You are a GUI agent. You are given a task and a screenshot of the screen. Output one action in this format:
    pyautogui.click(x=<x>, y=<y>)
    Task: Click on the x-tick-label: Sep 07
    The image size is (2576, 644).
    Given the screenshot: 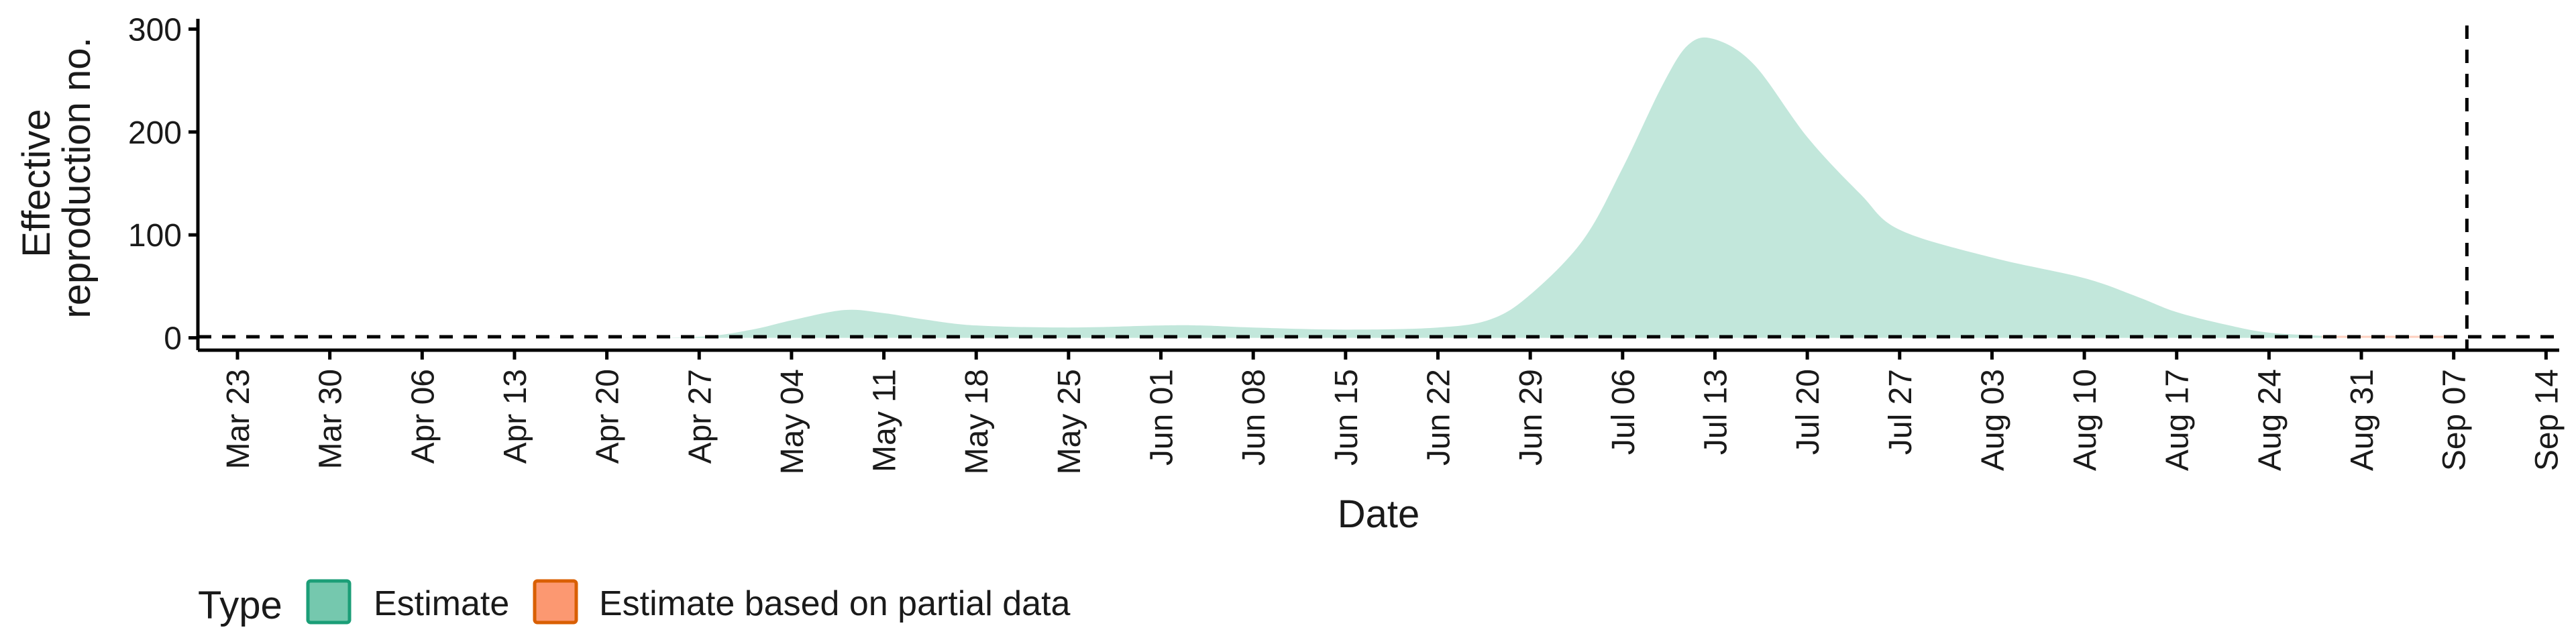 What is the action you would take?
    pyautogui.click(x=2455, y=420)
    